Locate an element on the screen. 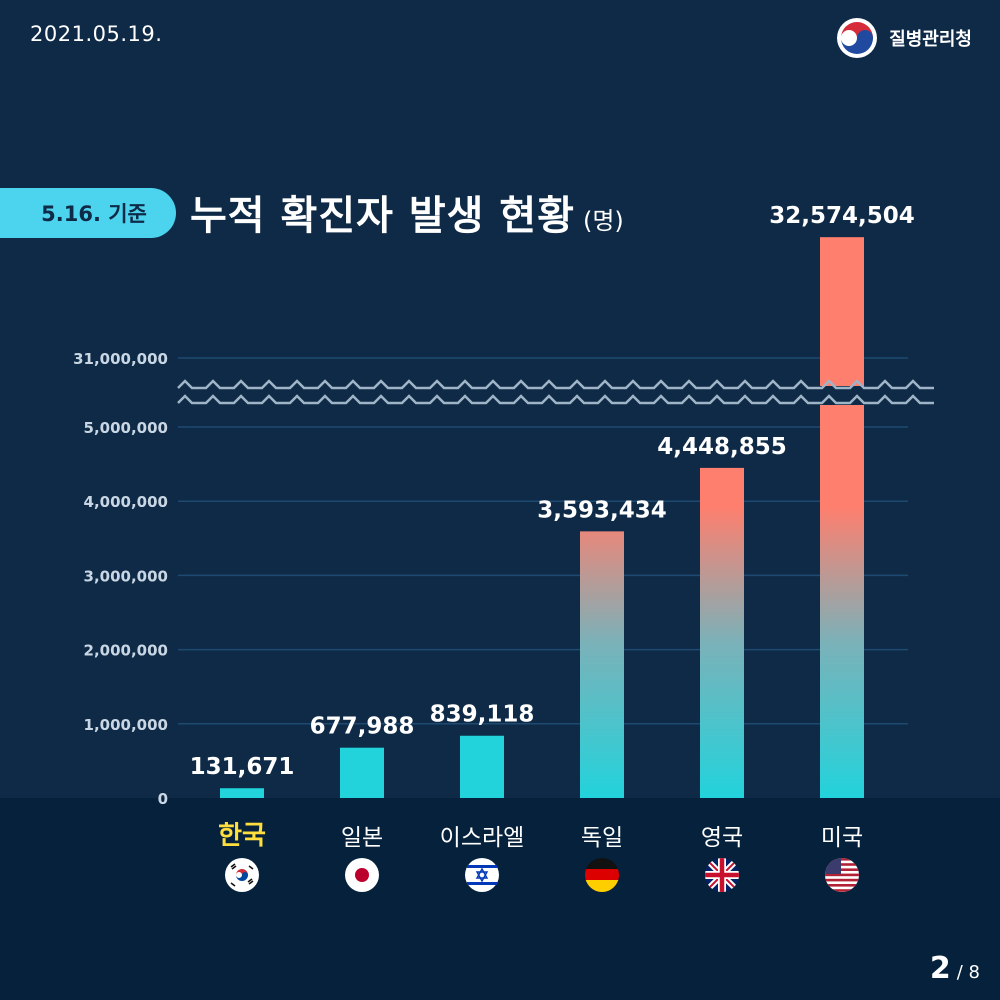 This screenshot has width=1000, height=1000. value-label: 4,448,855 is located at coordinates (722, 447).